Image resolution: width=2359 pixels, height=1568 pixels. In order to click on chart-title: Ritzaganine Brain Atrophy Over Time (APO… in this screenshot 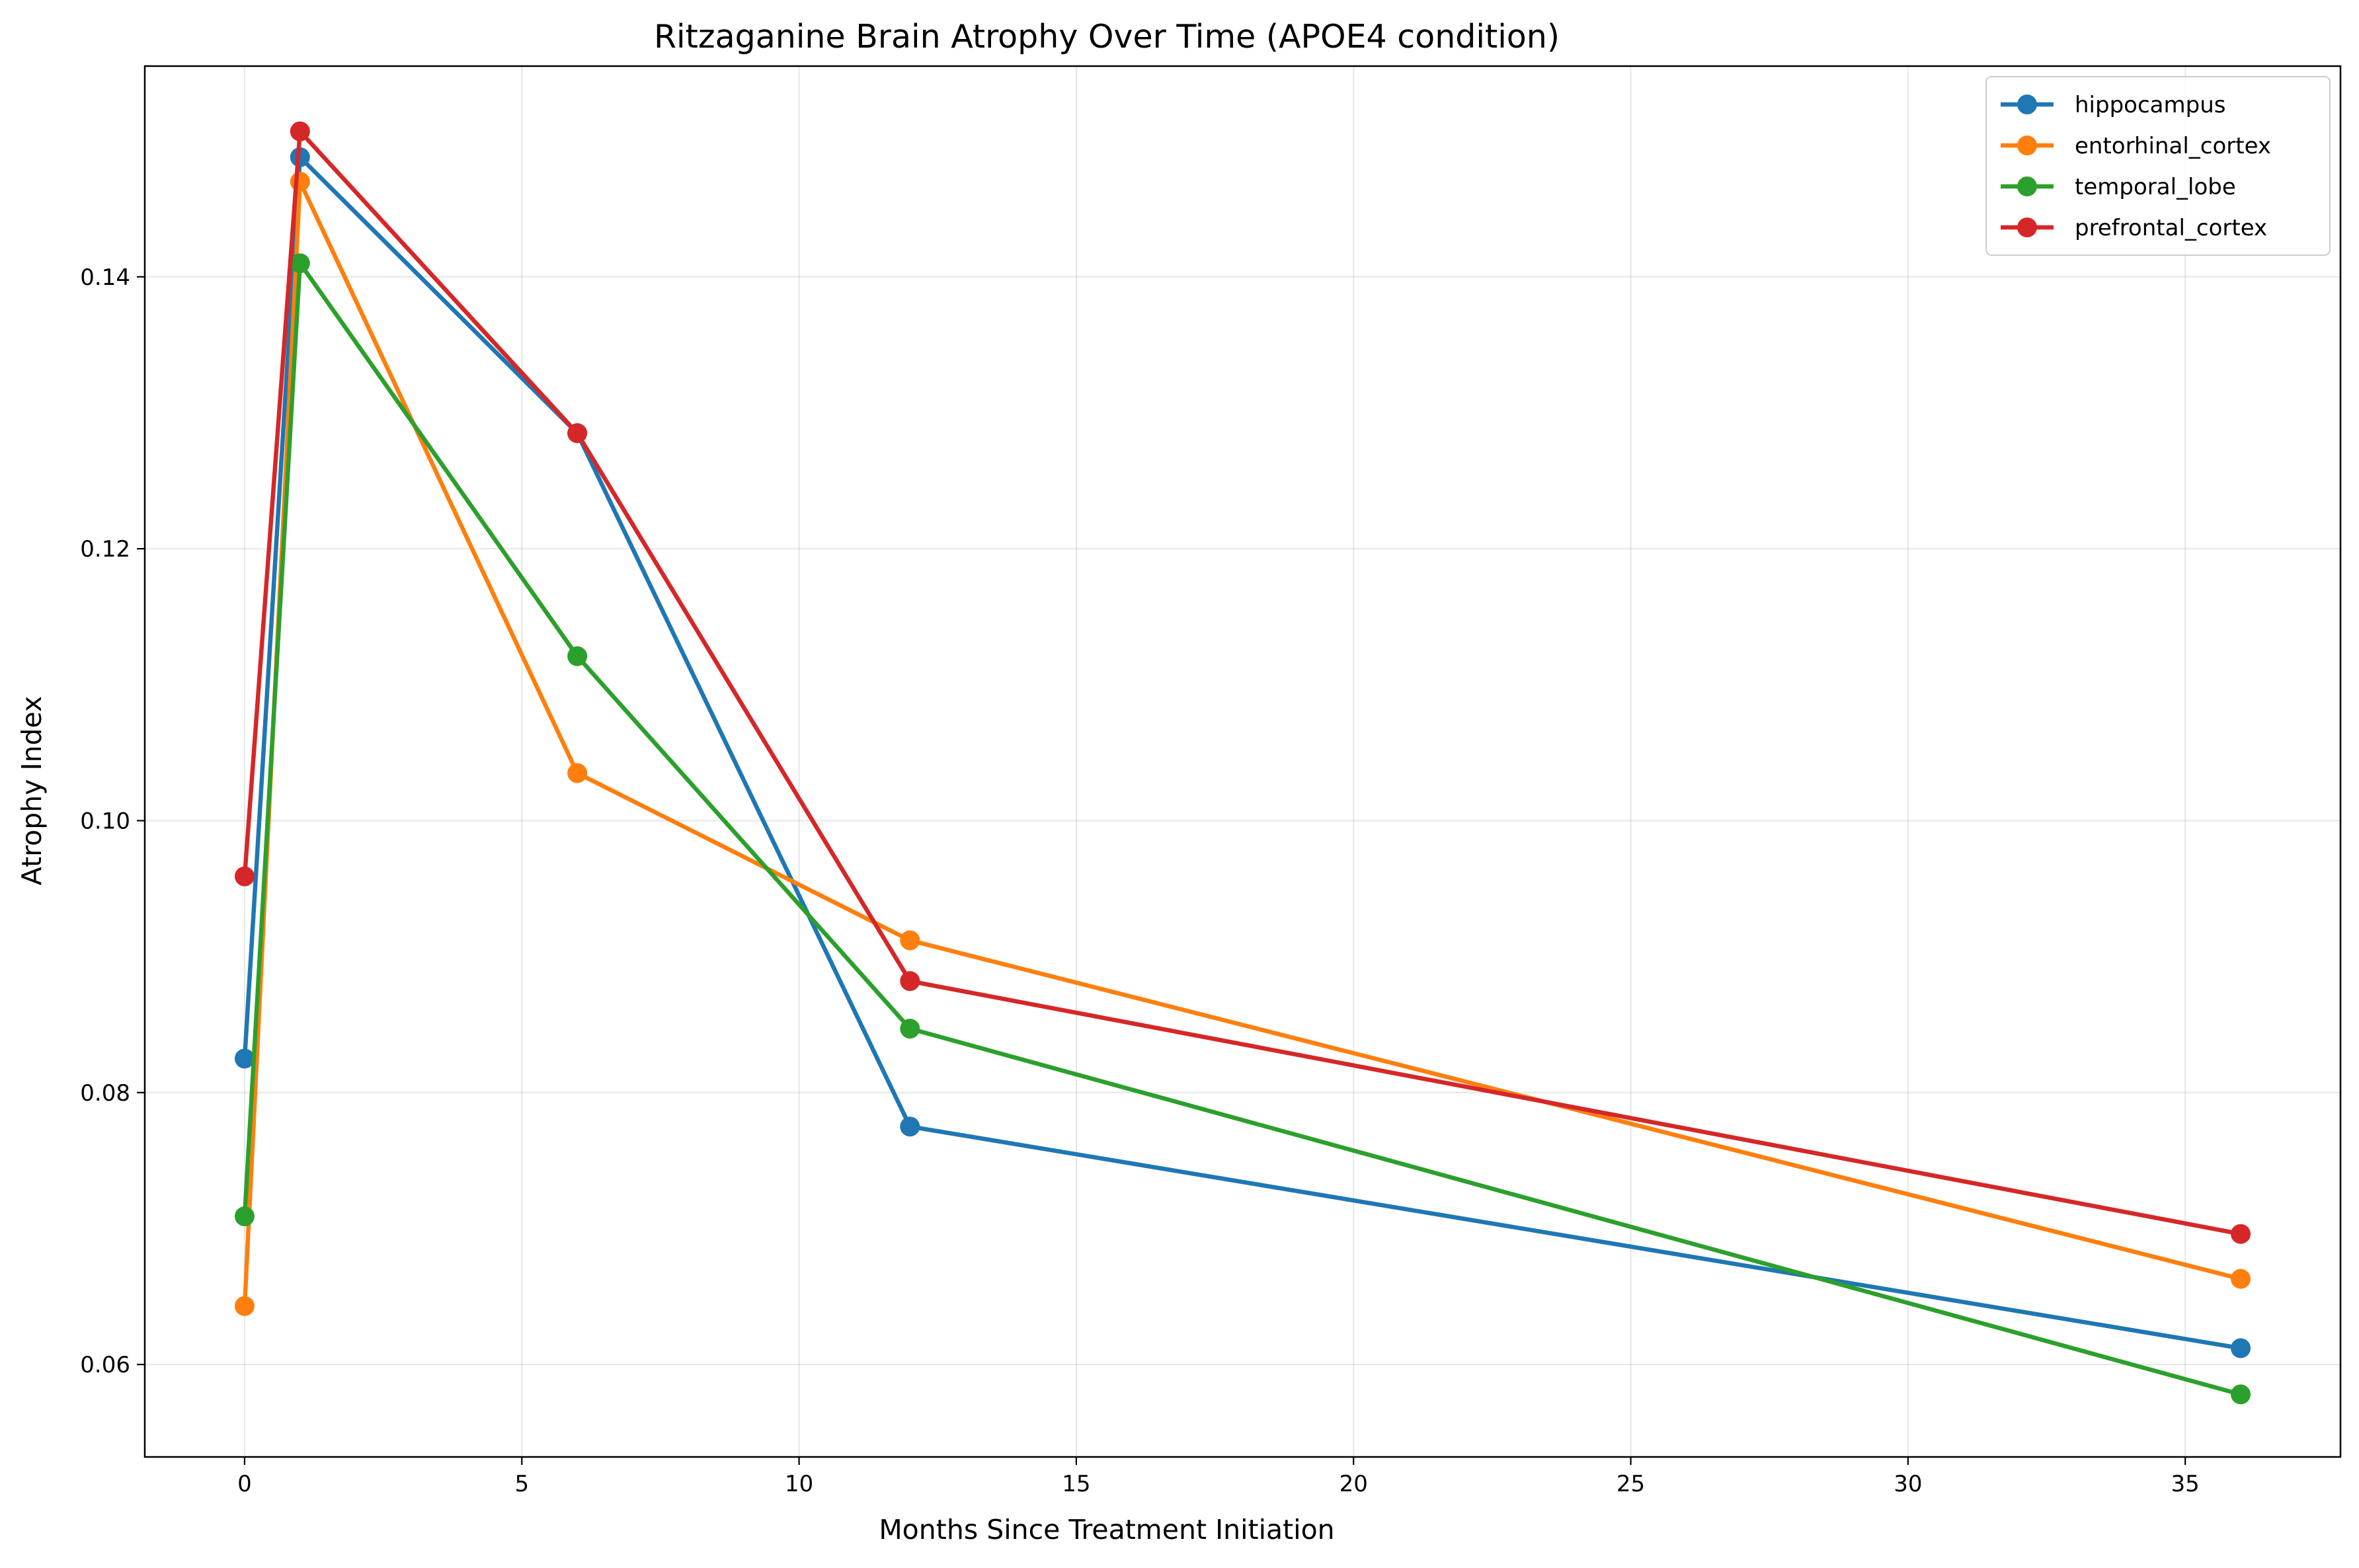, I will do `click(1107, 37)`.